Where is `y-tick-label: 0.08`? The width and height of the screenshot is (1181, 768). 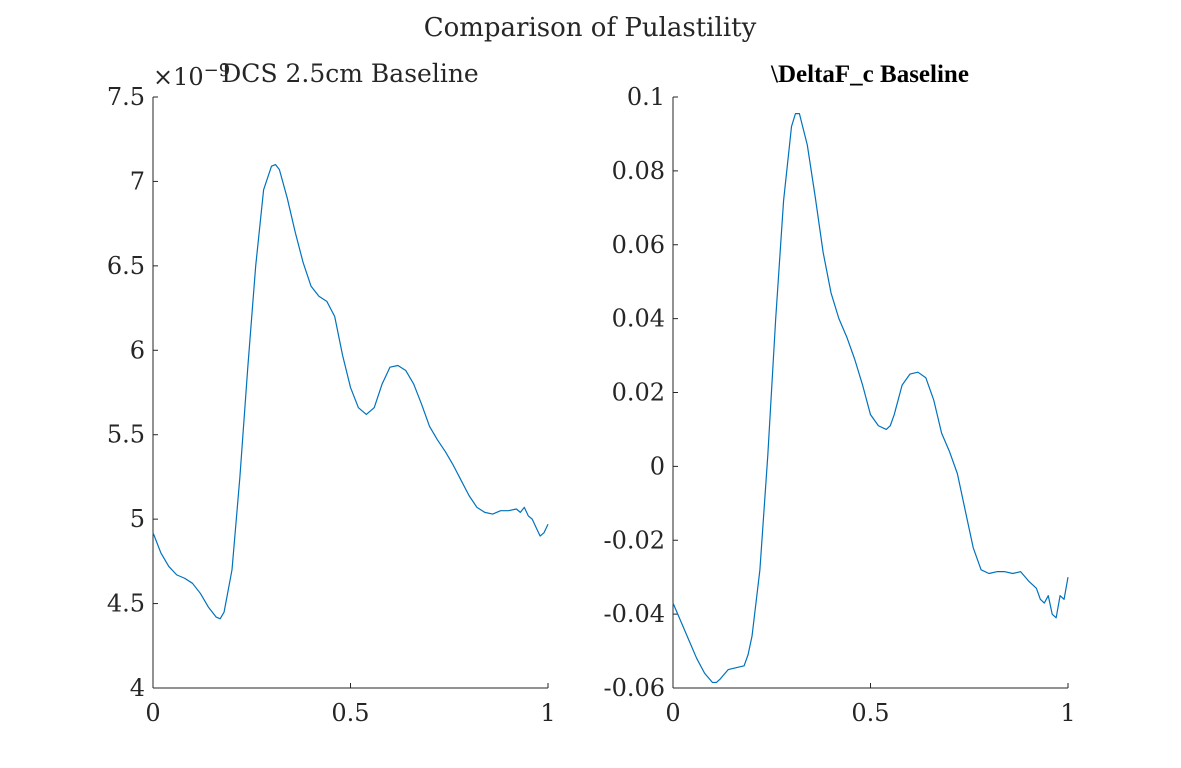 y-tick-label: 0.08 is located at coordinates (638, 171).